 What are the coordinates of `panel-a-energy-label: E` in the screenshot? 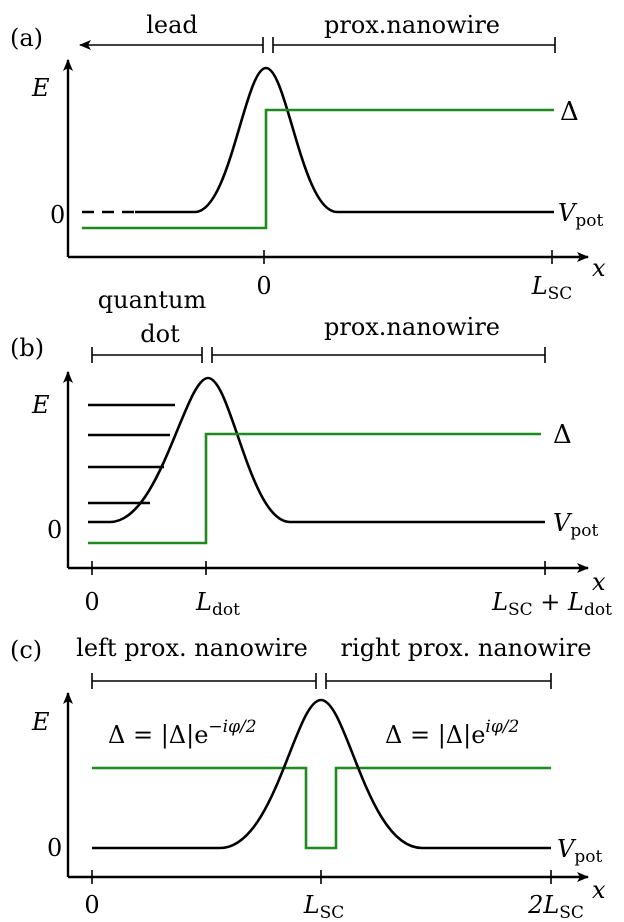 It's located at (40, 88).